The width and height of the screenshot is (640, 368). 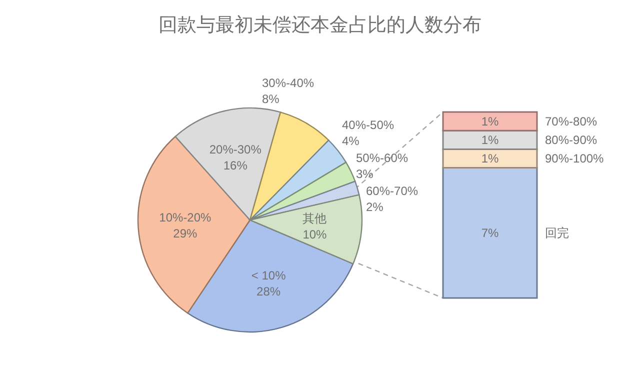 I want to click on slice-label: 10%-20%, so click(x=185, y=217).